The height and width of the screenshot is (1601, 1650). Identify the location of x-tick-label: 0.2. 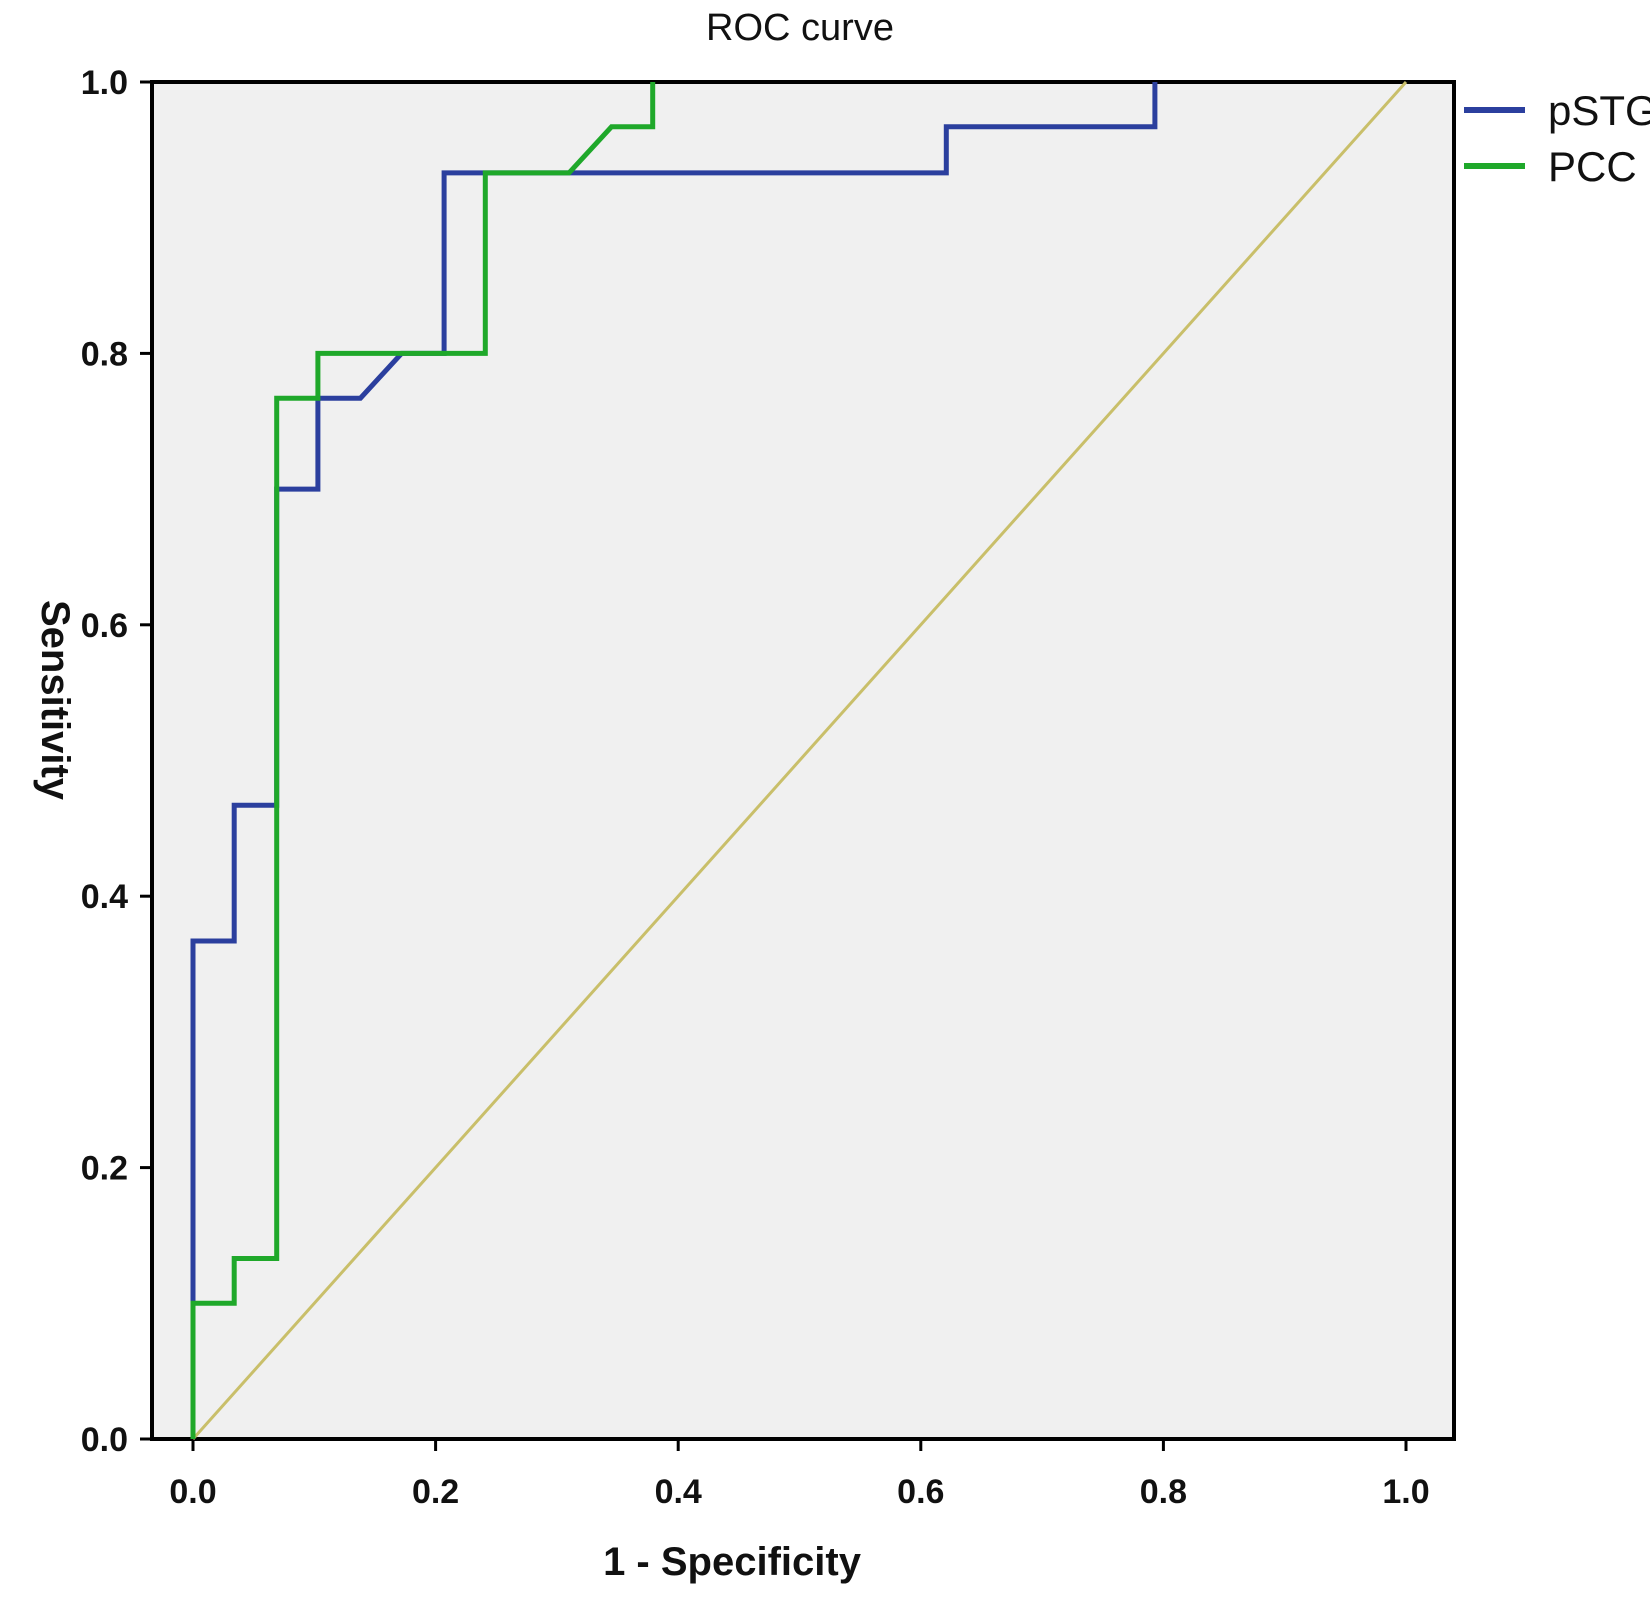
(435, 1492).